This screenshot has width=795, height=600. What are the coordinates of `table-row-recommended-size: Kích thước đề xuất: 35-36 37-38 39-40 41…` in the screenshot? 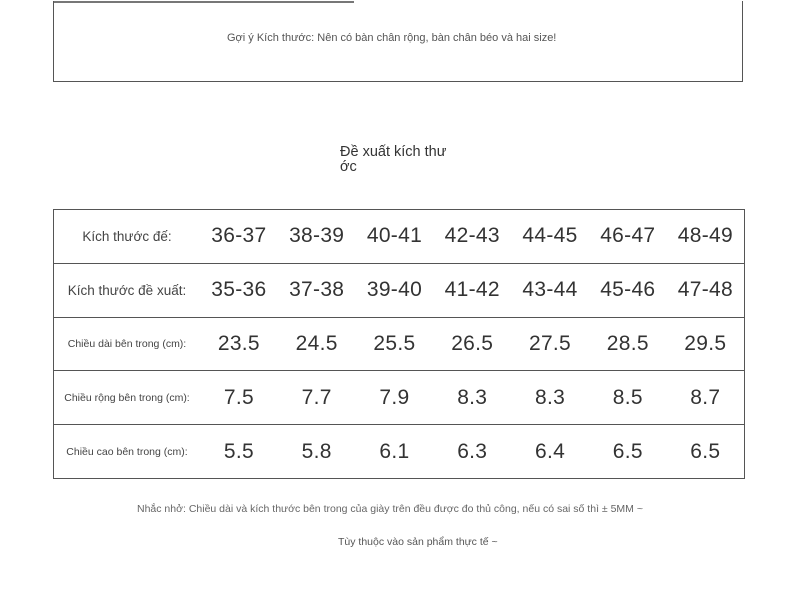 It's located at (399, 290).